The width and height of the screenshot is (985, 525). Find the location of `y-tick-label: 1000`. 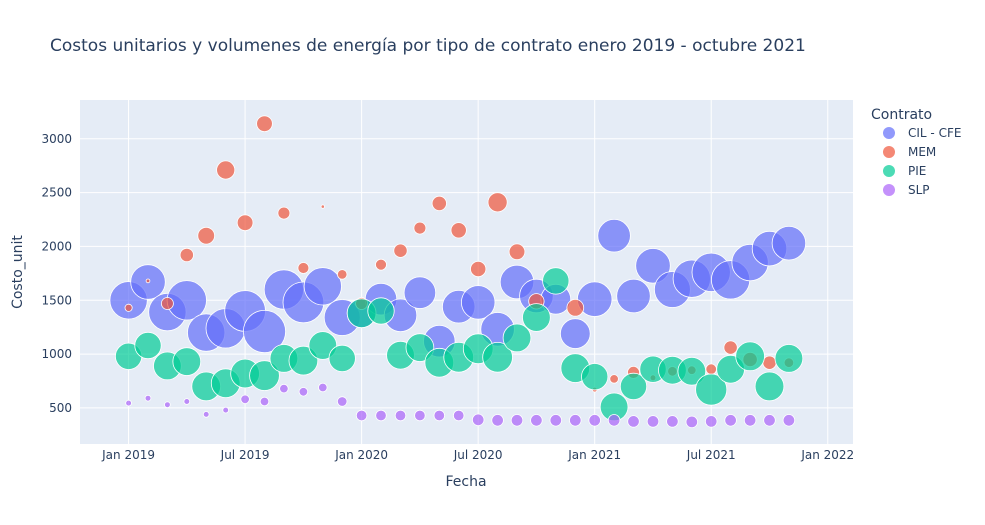

y-tick-label: 1000 is located at coordinates (56, 354).